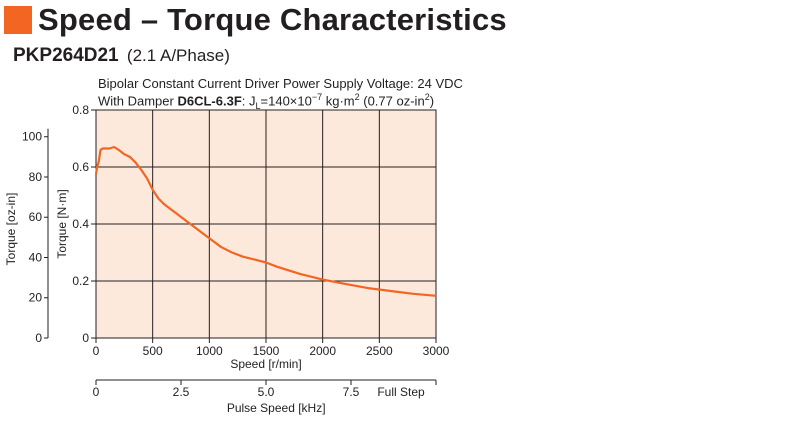 Image resolution: width=801 pixels, height=437 pixels. What do you see at coordinates (401, 392) in the screenshot?
I see `x2-tick-label: Full Step` at bounding box center [401, 392].